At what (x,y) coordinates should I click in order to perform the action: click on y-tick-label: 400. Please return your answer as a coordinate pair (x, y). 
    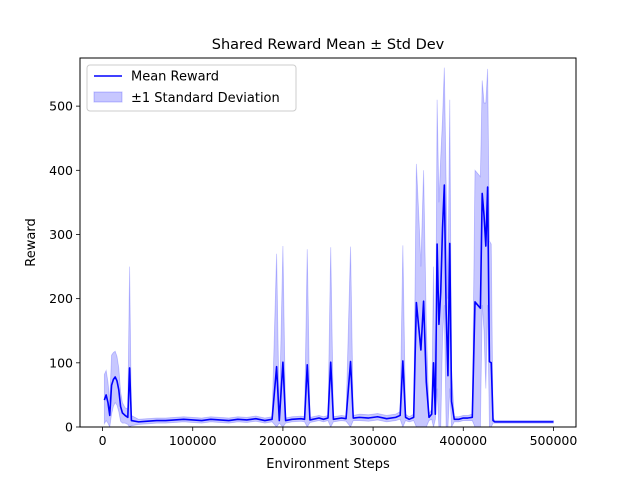
    Looking at the image, I should click on (61, 170).